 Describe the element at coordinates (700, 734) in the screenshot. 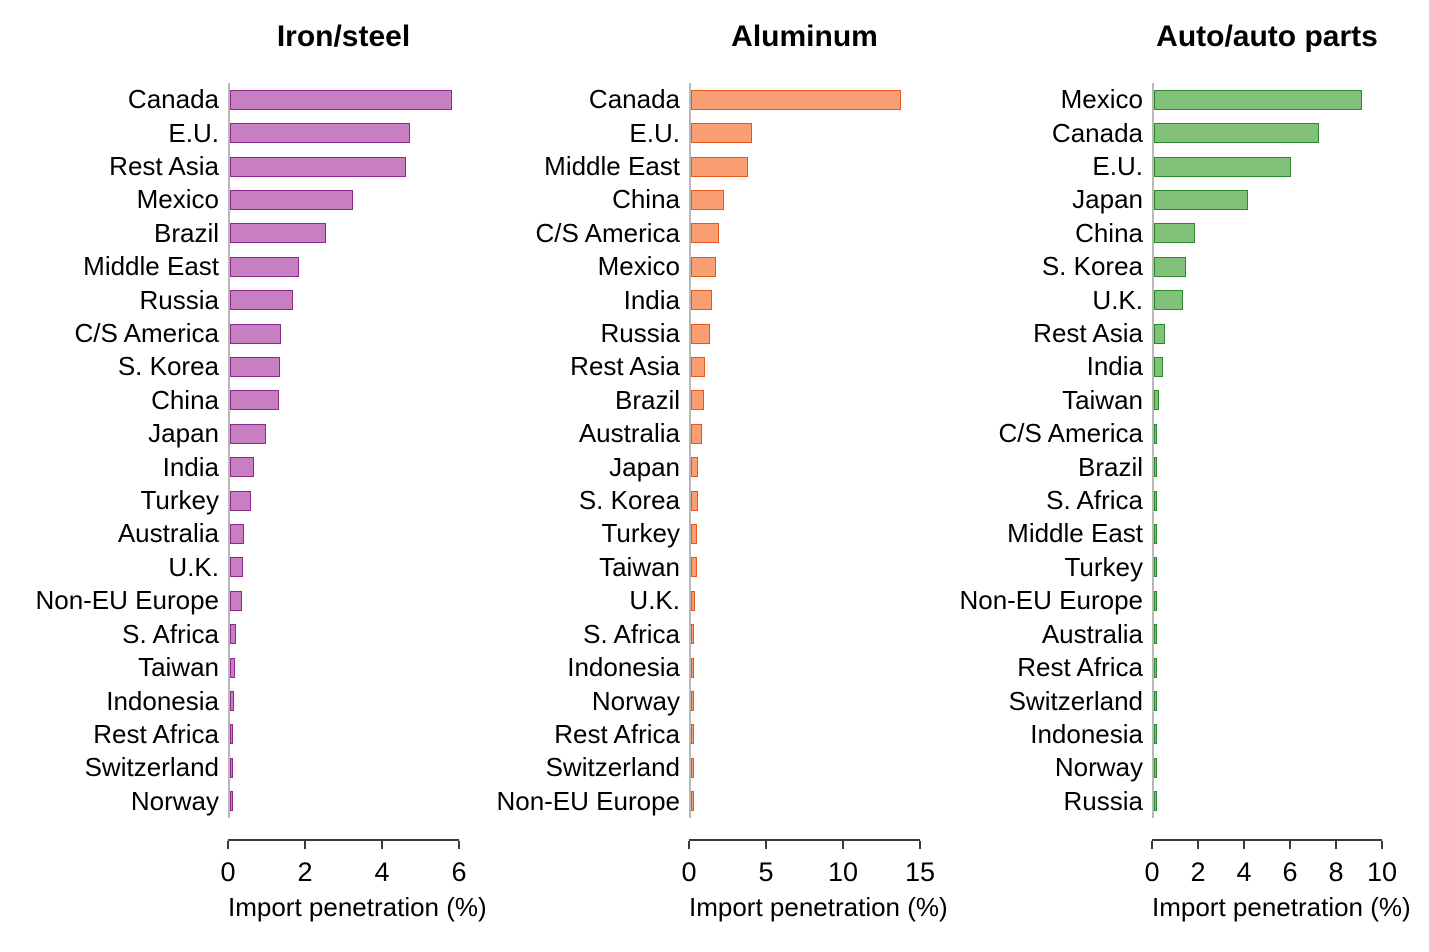

I see `bar-row: Rest Africa` at that location.